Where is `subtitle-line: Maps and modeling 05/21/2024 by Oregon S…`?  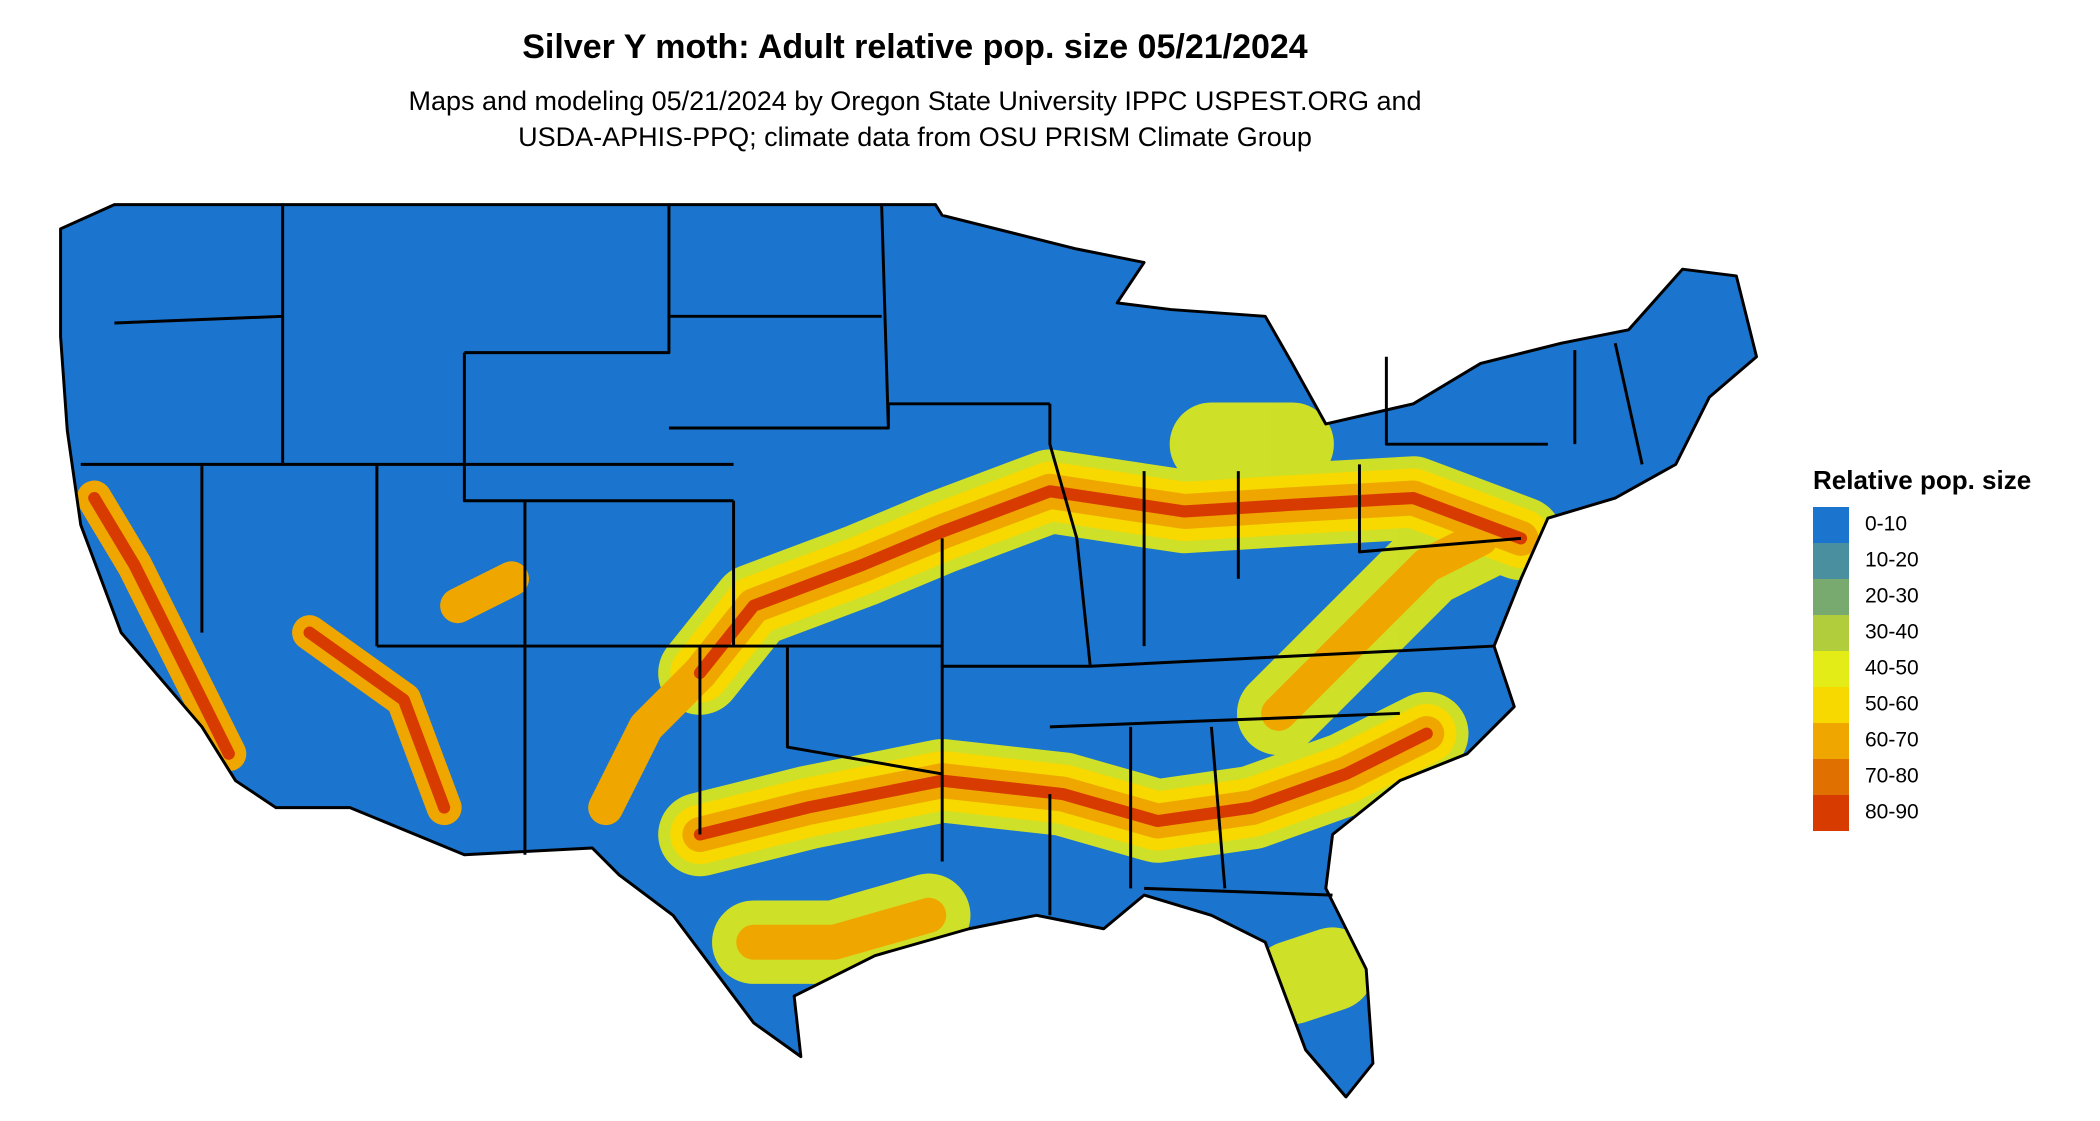 subtitle-line: Maps and modeling 05/21/2024 by Oregon S… is located at coordinates (914, 101).